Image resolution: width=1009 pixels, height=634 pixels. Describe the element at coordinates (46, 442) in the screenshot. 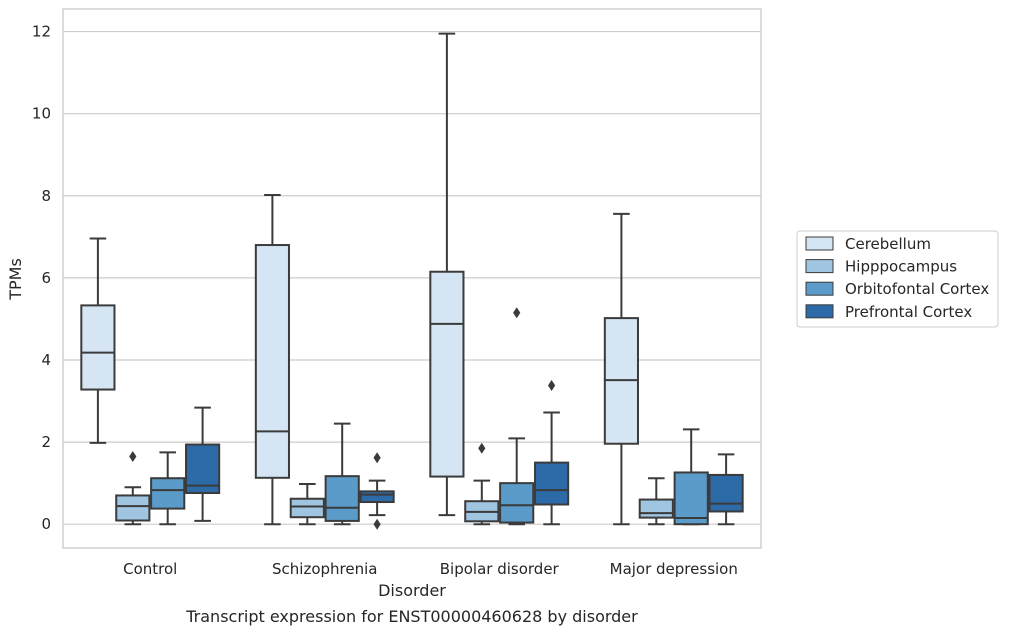

I see `y-tick-label: 2` at that location.